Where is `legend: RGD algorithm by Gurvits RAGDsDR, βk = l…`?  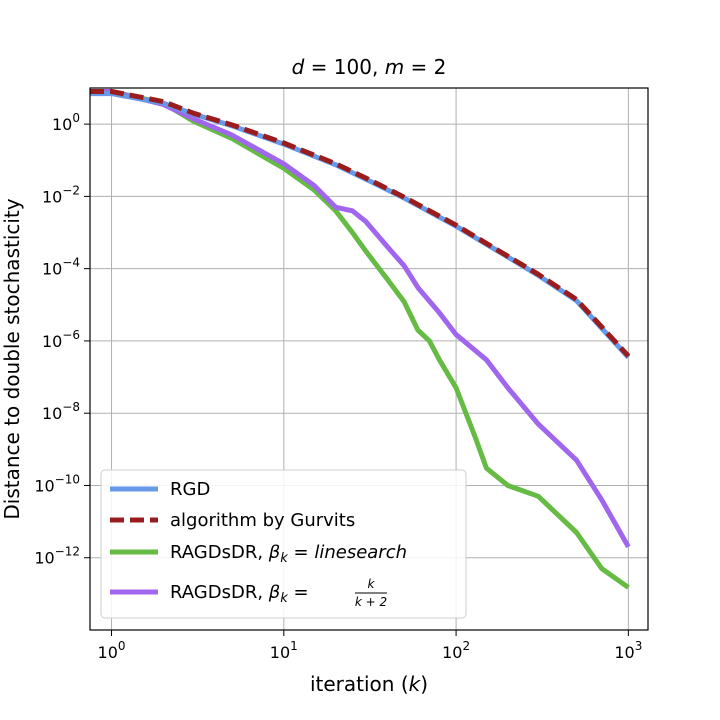 legend: RGD algorithm by Gurvits RAGDsDR, βk = l… is located at coordinates (283, 544).